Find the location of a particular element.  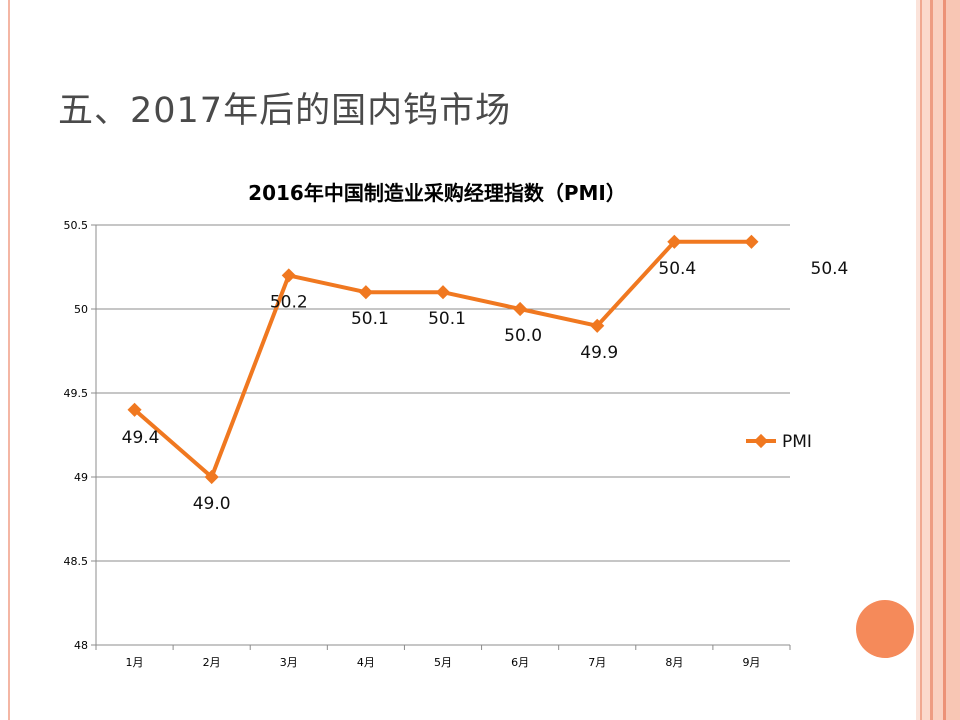

y-tick-label: 49.5 is located at coordinates (76, 393).